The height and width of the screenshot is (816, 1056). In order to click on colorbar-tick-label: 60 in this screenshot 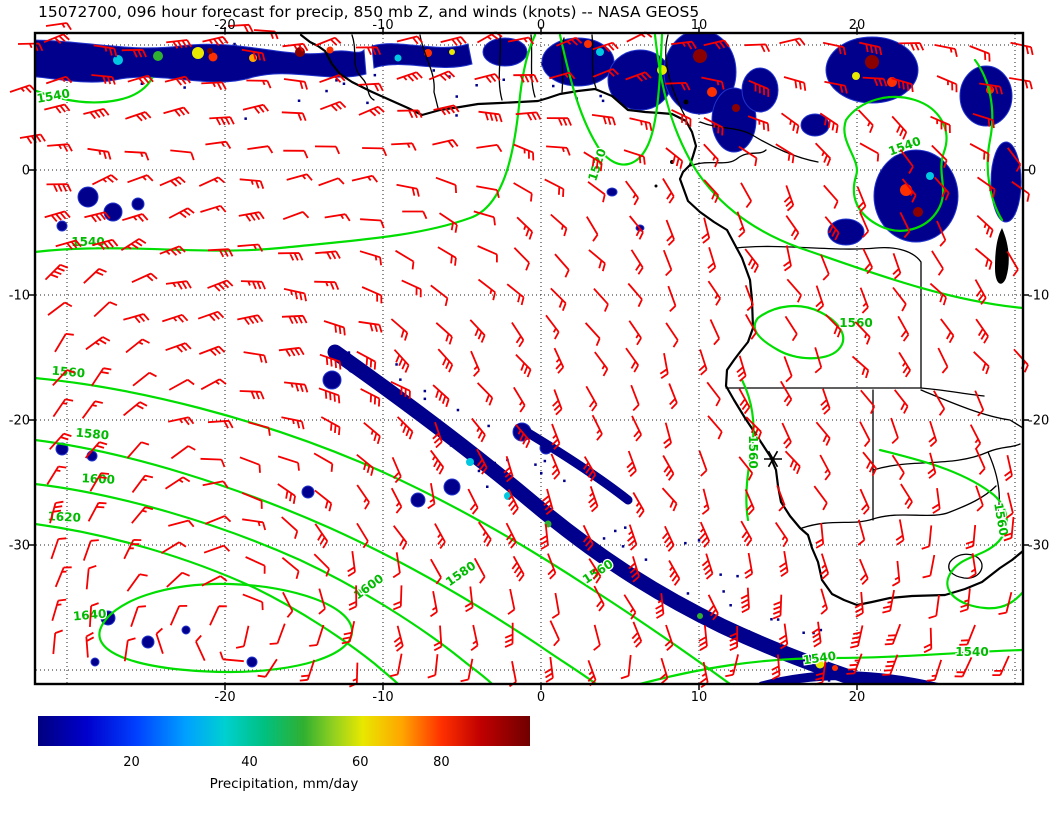, I will do `click(360, 762)`.